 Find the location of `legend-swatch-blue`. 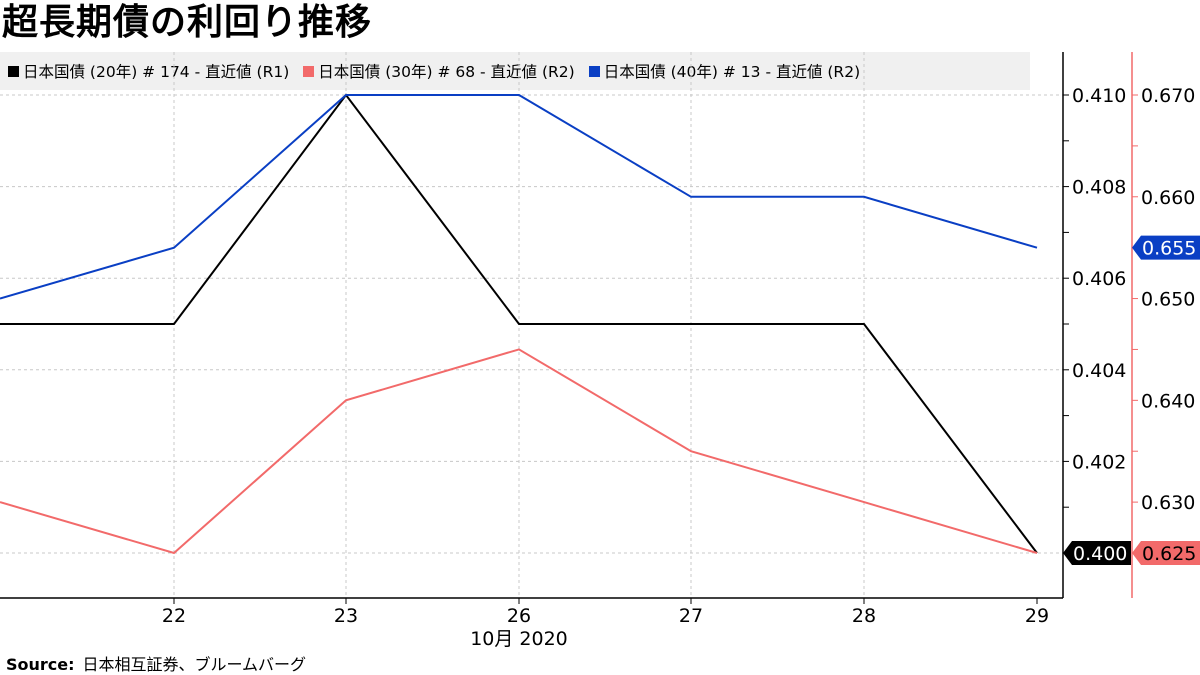

legend-swatch-blue is located at coordinates (594, 71).